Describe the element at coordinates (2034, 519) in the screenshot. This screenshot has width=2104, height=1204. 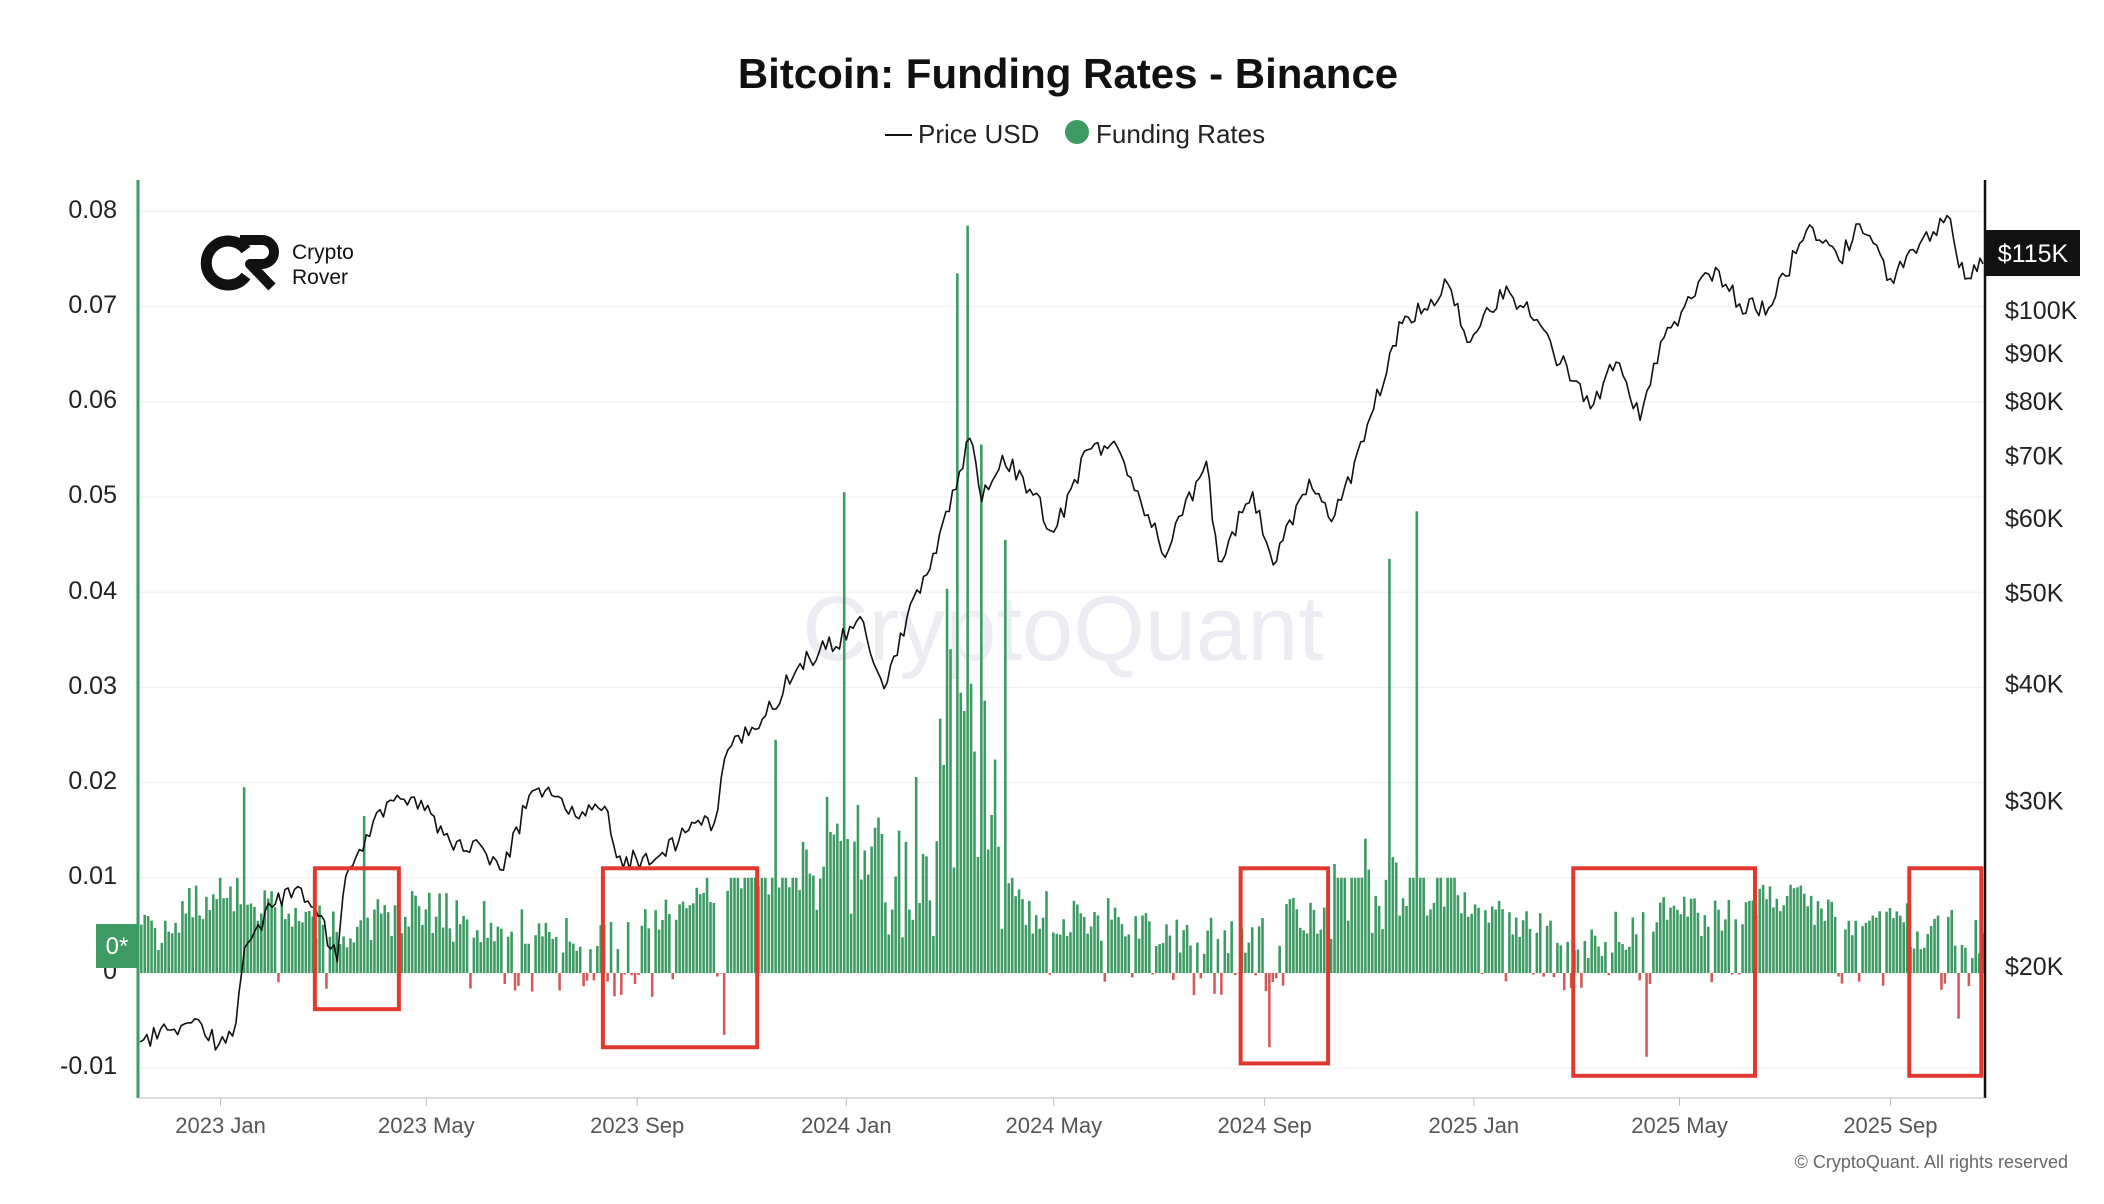
I see `price-tick-label: $60K` at that location.